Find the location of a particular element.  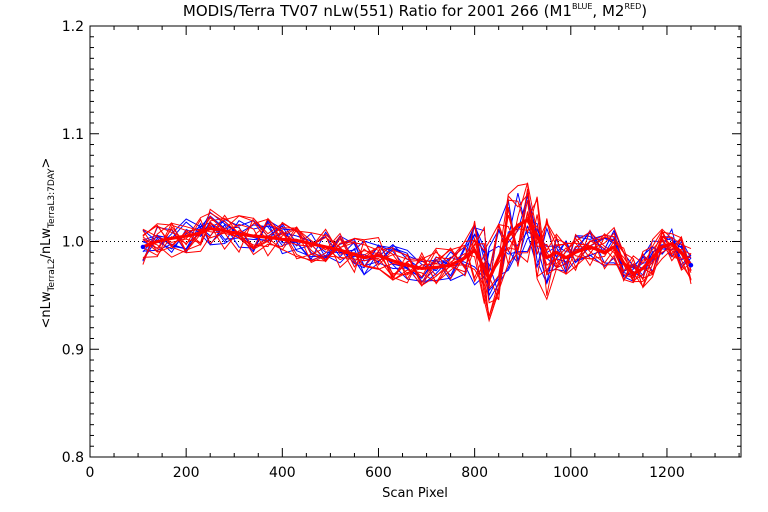

x-tick-label: 600 is located at coordinates (378, 473).